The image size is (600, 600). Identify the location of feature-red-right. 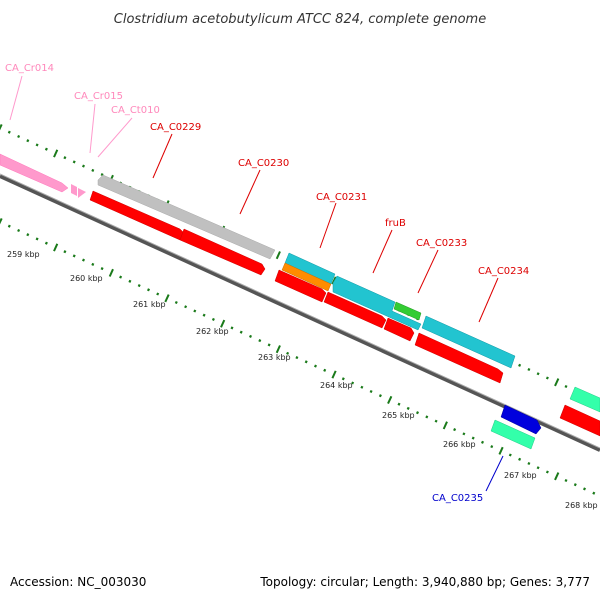
(579, 420).